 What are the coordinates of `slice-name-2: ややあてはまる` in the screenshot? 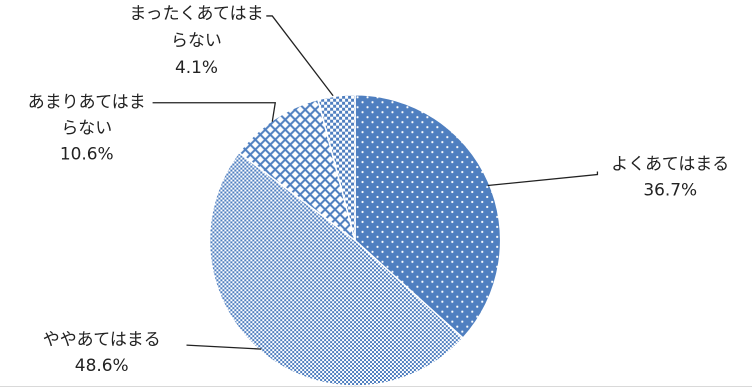 It's located at (102, 339).